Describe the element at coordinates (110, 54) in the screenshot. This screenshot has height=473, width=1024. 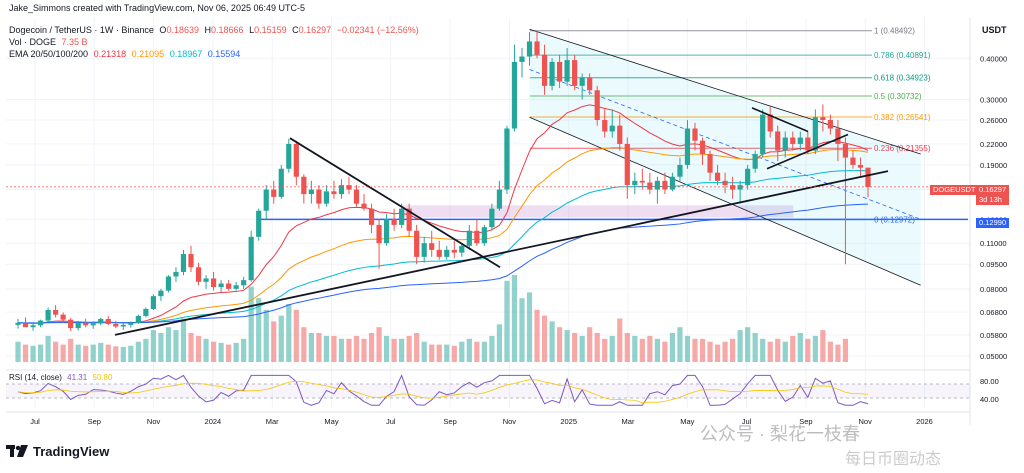
I see `ema20-value: 0.21318` at that location.